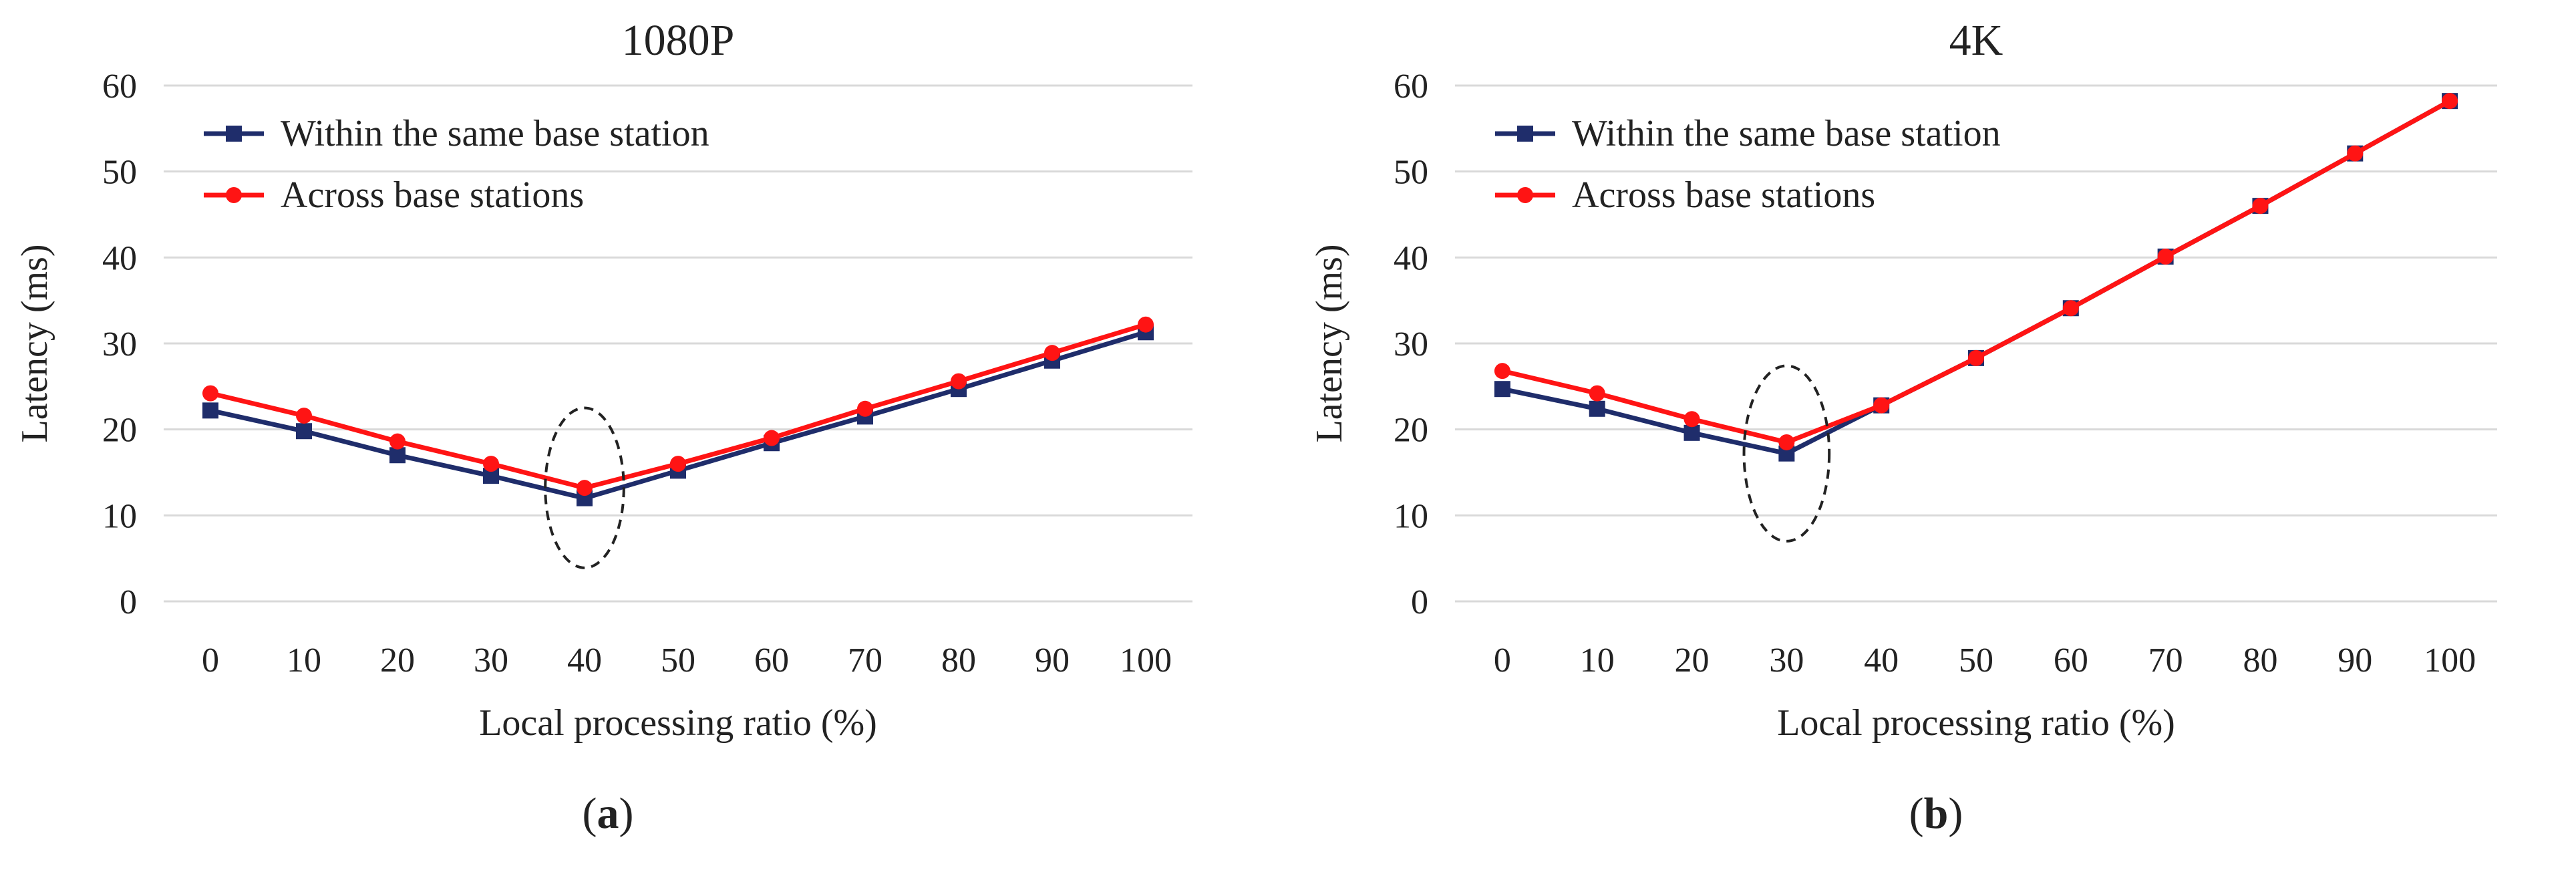  I want to click on panel-label-a: (a), so click(608, 813).